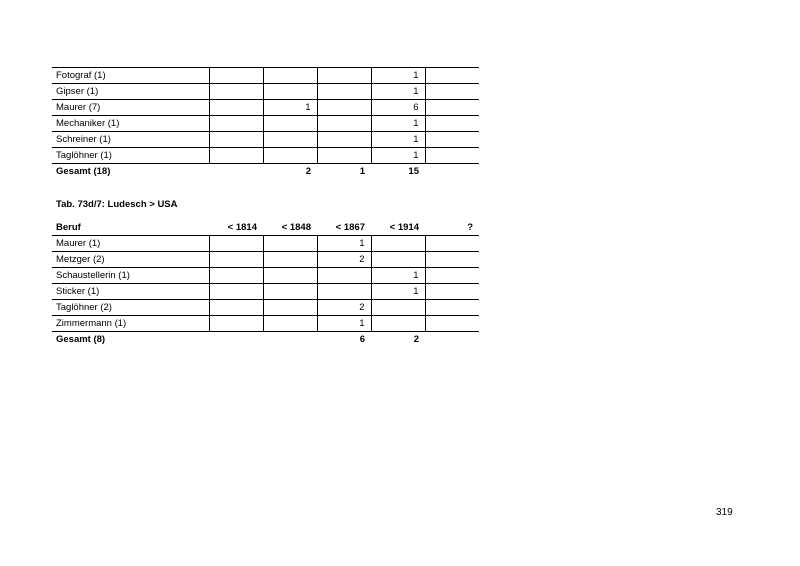 The image size is (800, 566). I want to click on table-row: Schreiner (1) 1, so click(265, 139).